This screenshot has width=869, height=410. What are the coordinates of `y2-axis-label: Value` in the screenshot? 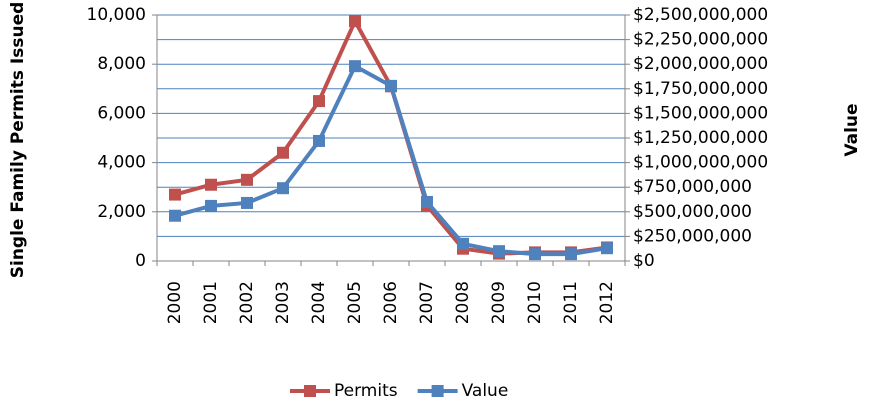 It's located at (852, 129).